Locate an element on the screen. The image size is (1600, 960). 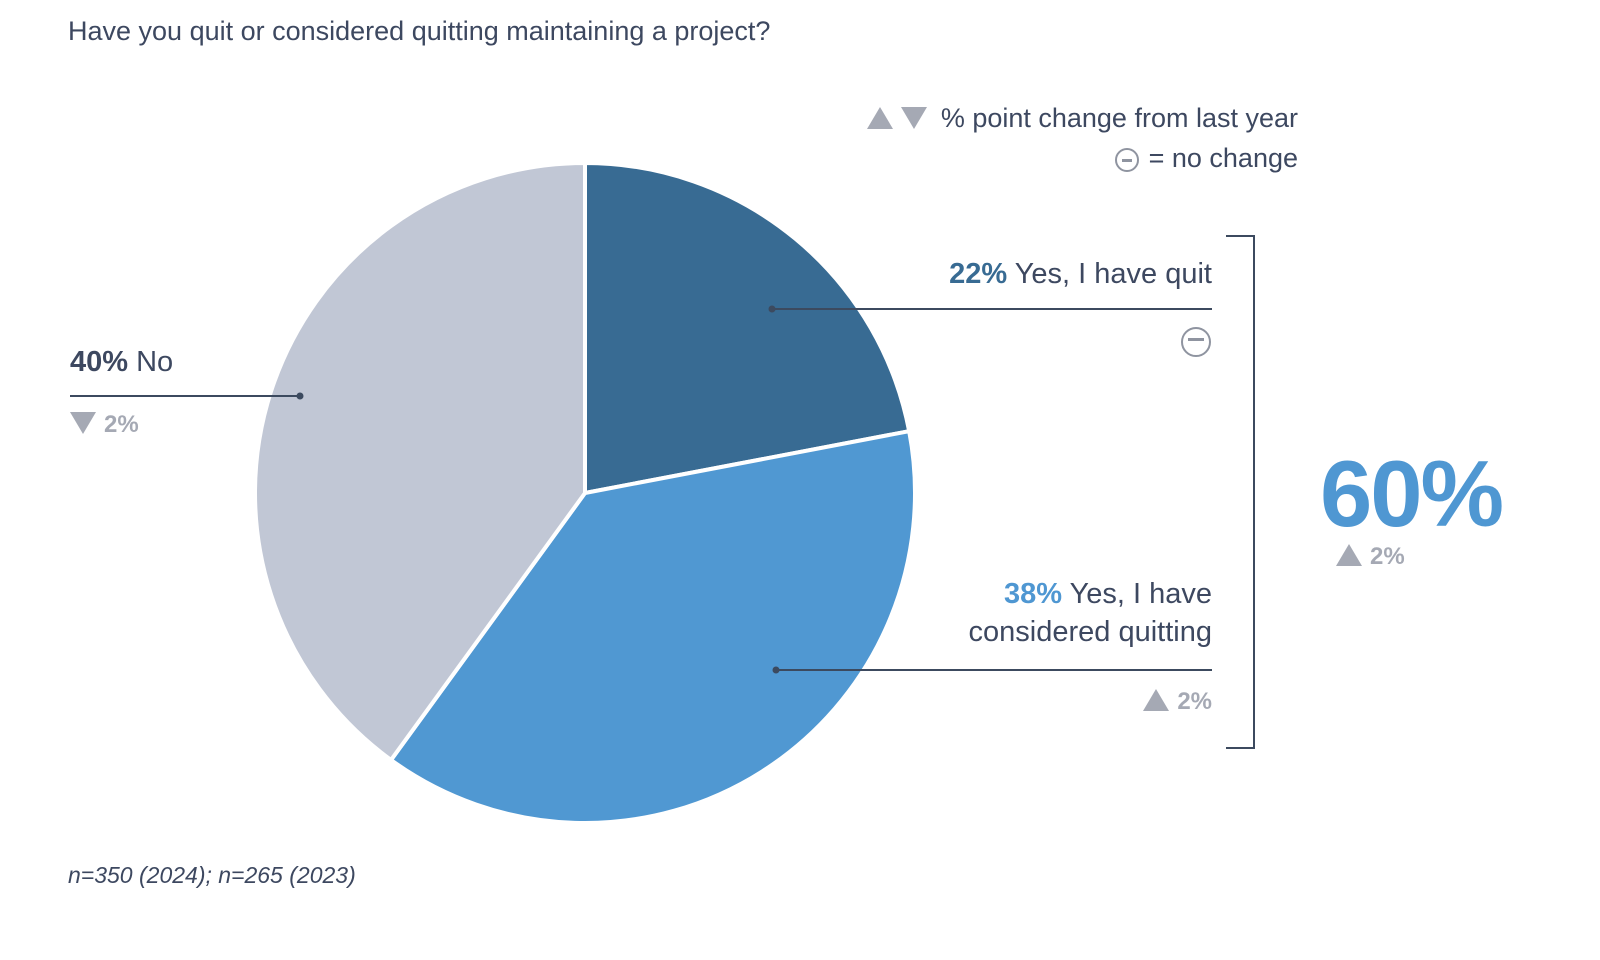
combined-yes-change: 2% is located at coordinates (1370, 557).